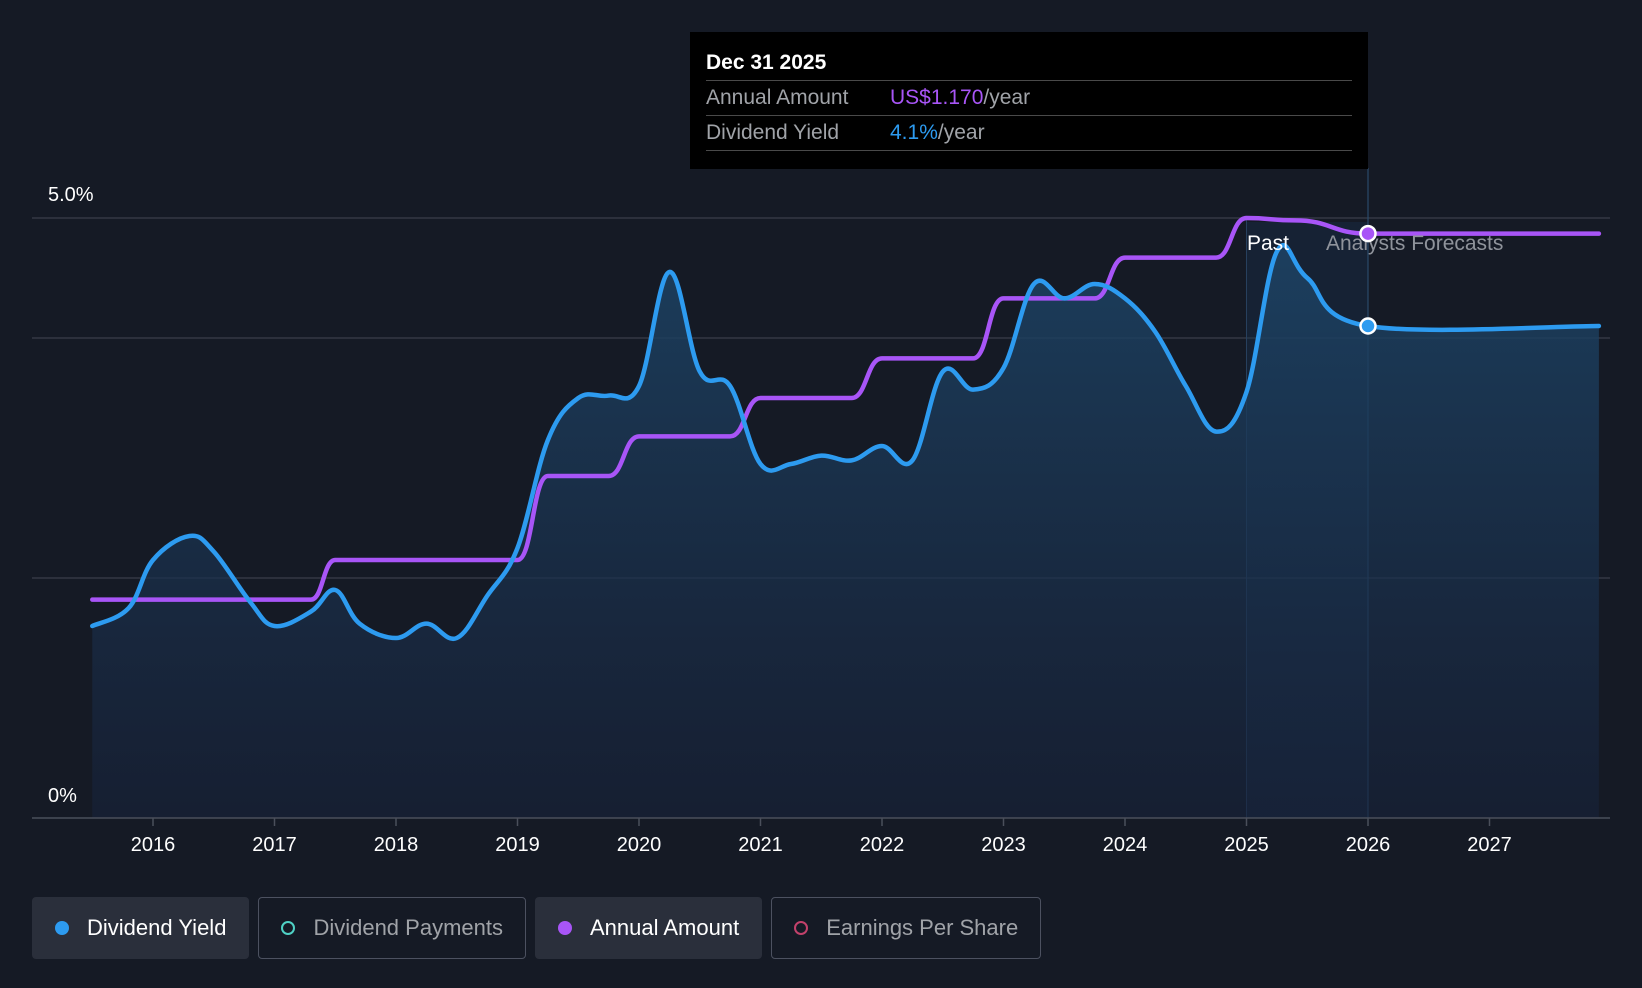 The height and width of the screenshot is (988, 1642). I want to click on x-tick-label: 2018, so click(396, 845).